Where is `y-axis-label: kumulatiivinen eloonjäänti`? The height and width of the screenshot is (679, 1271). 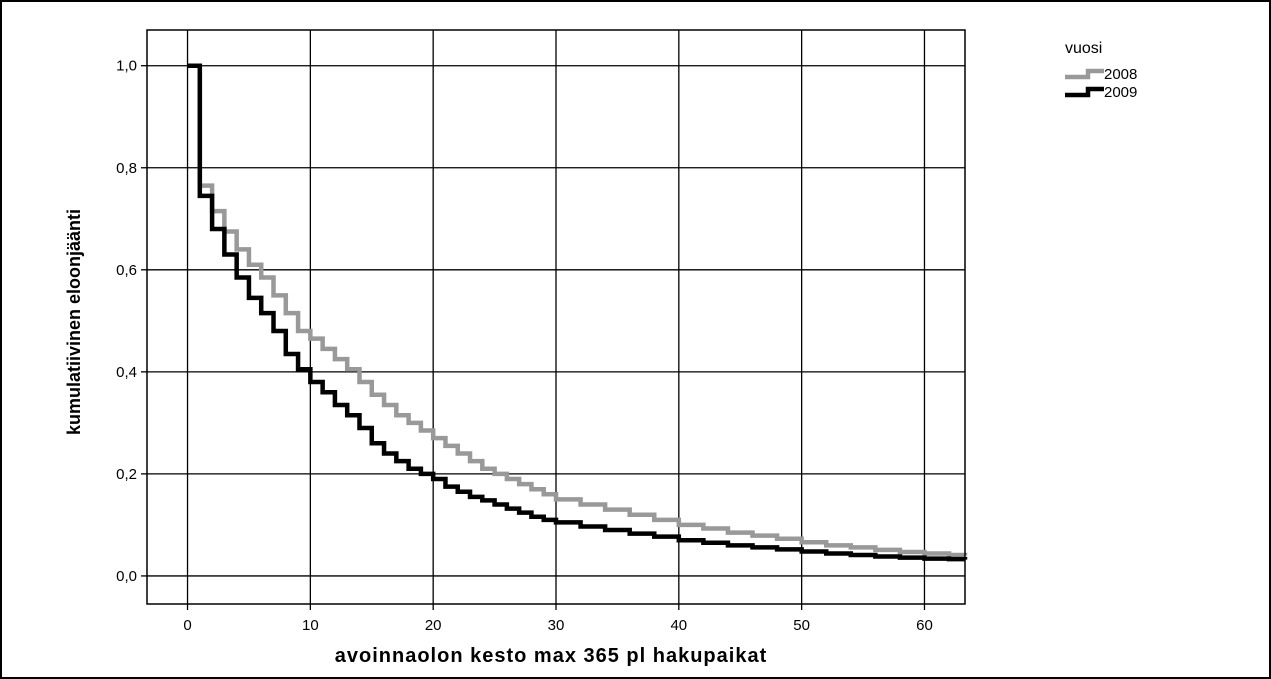 y-axis-label: kumulatiivinen eloonjäänti is located at coordinates (74, 322).